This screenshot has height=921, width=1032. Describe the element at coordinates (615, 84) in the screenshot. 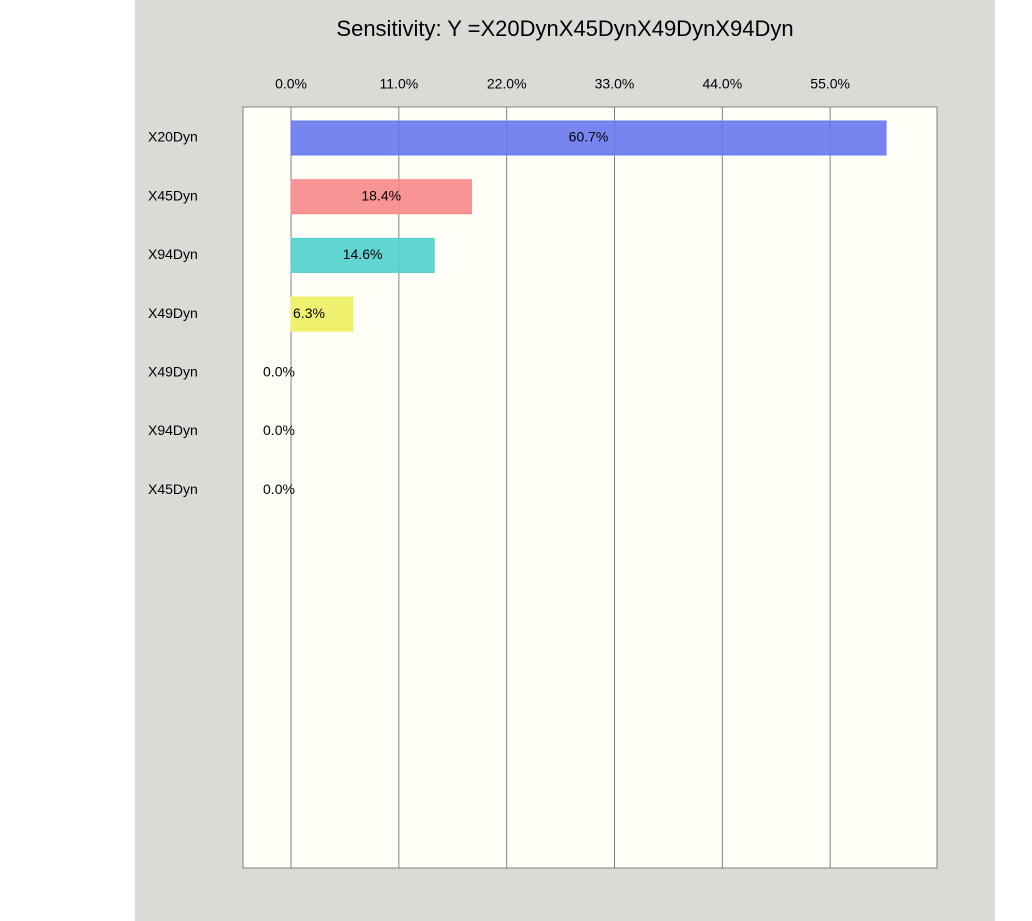

I see `x-tick-label: 33.0%` at that location.